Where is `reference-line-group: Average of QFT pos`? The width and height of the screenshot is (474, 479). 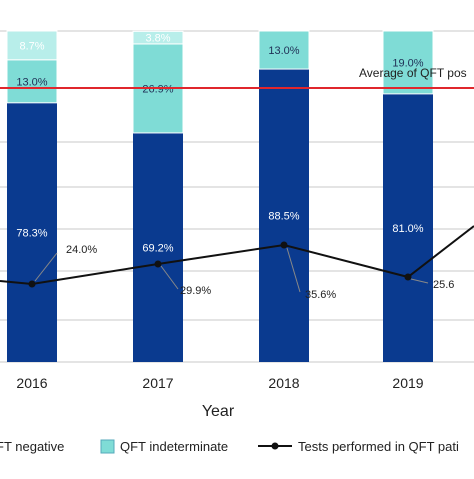
reference-line-group: Average of QFT pos is located at coordinates (237, 77).